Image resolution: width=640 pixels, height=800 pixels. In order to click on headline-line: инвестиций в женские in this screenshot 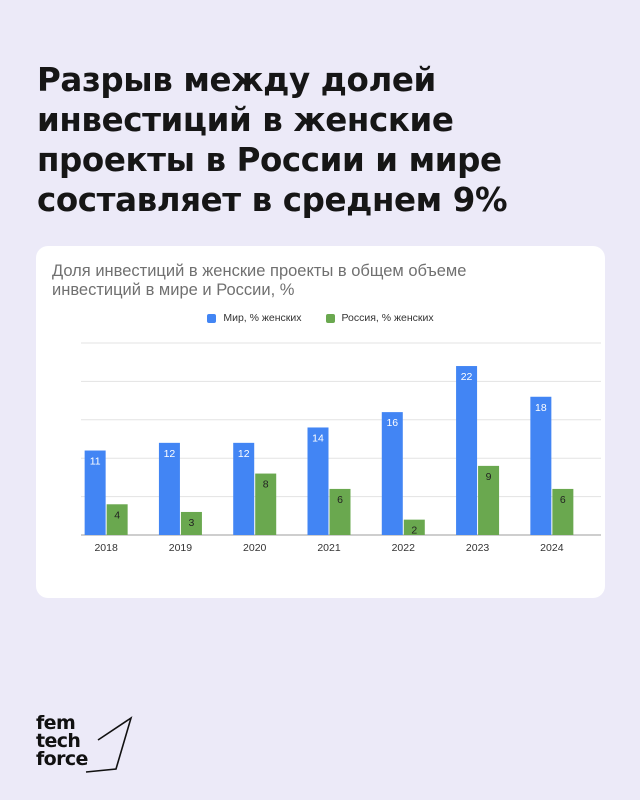, I will do `click(245, 120)`.